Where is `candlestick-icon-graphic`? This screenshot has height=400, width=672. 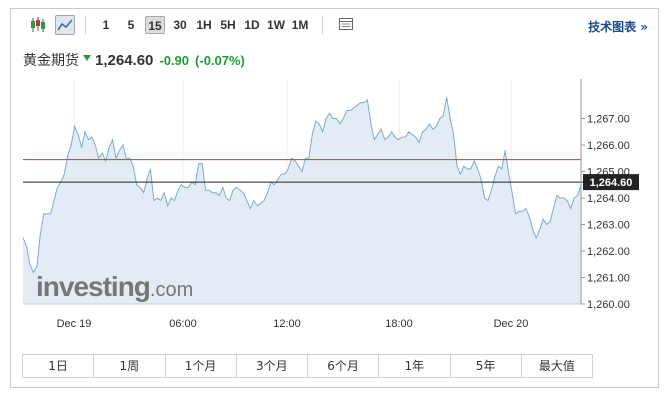
candlestick-icon-graphic is located at coordinates (38, 24).